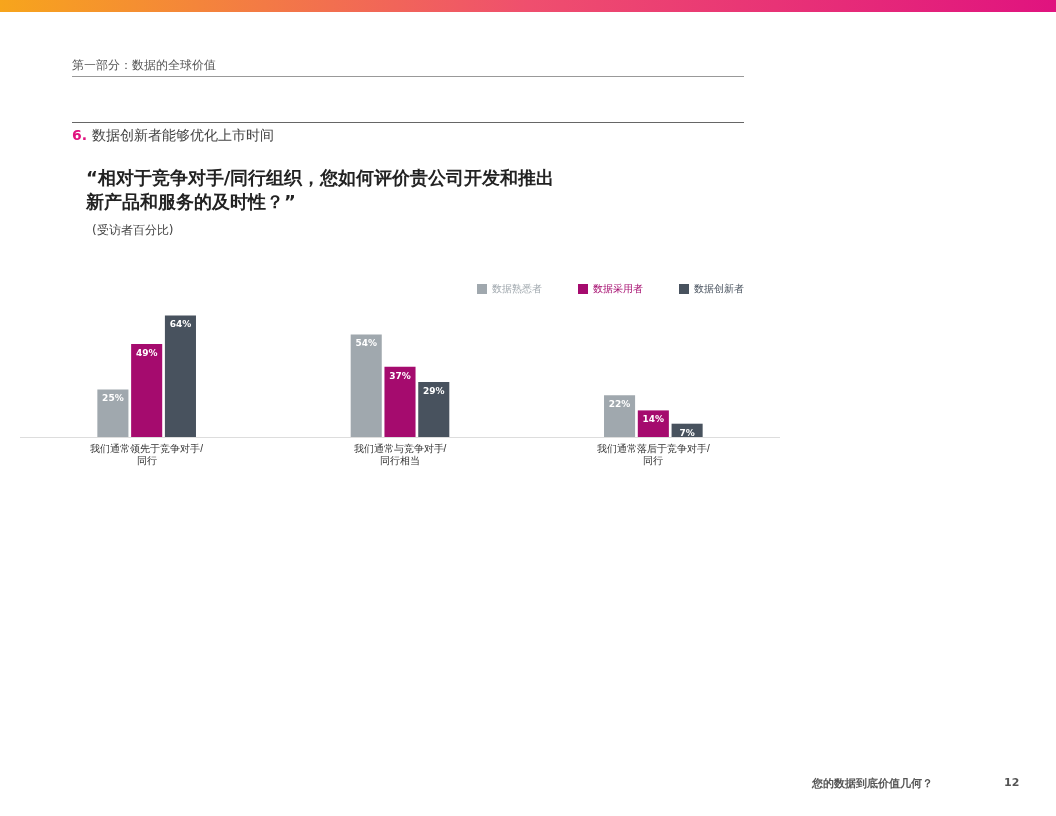 Image resolution: width=1056 pixels, height=816 pixels. Describe the element at coordinates (517, 288) in the screenshot. I see `legend-label: 数据熟悉者` at that location.